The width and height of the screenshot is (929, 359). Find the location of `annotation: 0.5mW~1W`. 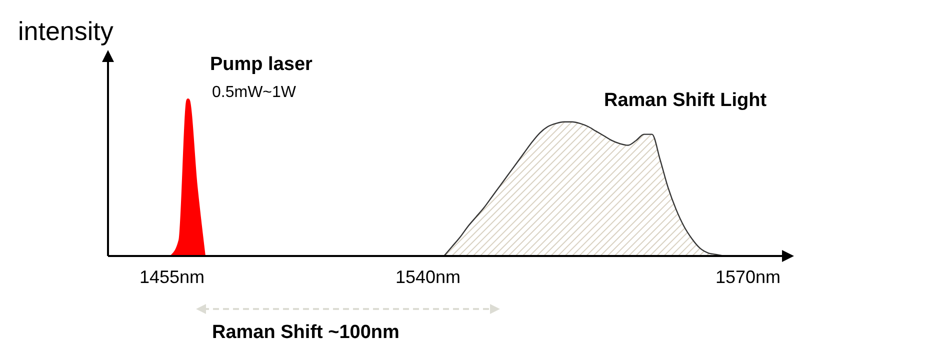

annotation: 0.5mW~1W is located at coordinates (254, 92).